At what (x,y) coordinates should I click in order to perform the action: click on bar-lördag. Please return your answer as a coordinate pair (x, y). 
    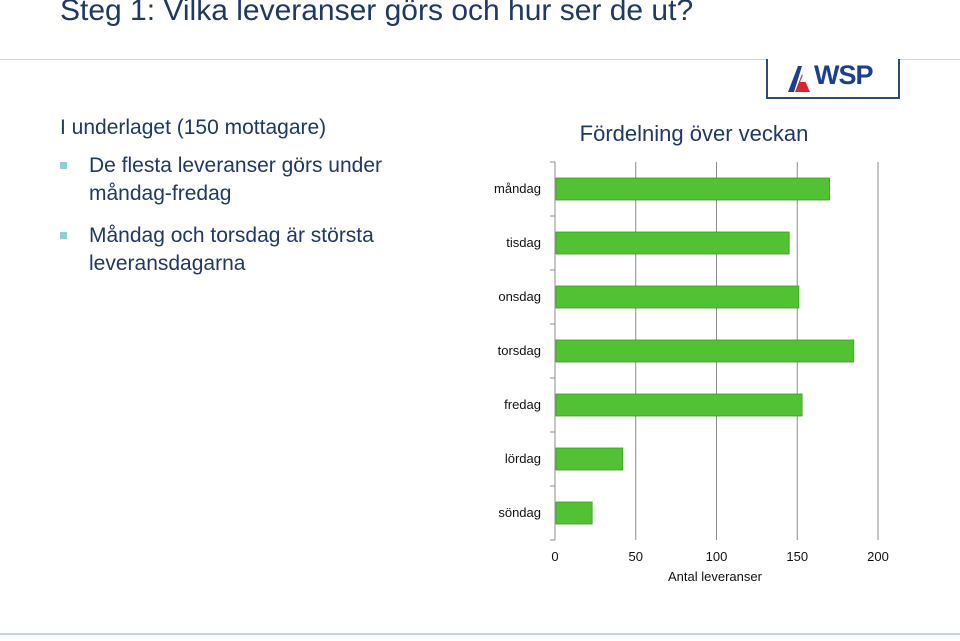
    Looking at the image, I should click on (589, 459).